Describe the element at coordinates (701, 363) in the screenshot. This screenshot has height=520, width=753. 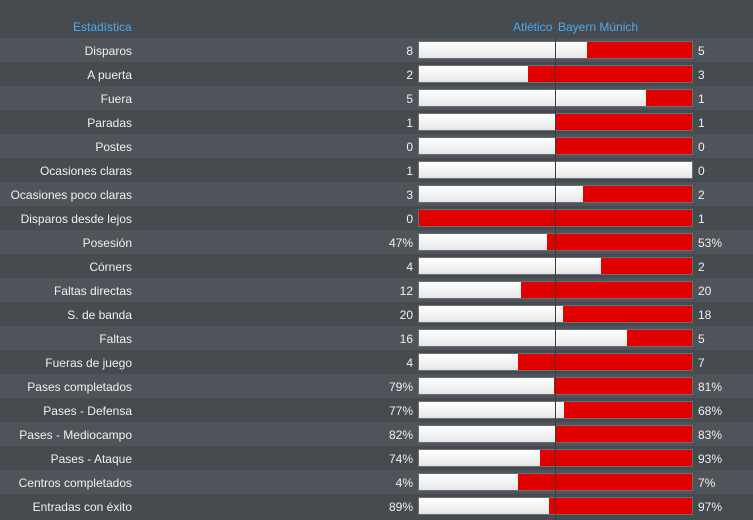
I see `away-value: 7` at that location.